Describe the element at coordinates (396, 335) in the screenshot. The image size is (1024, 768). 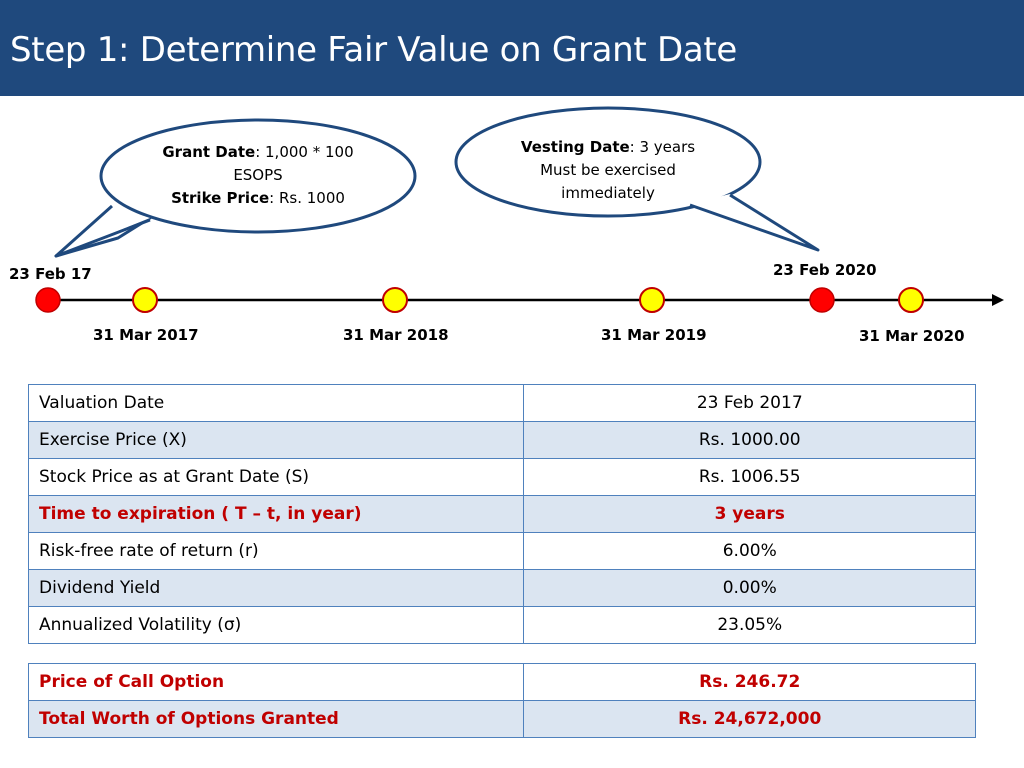
I see `year-end-label-2018: 31 Mar 2018` at that location.